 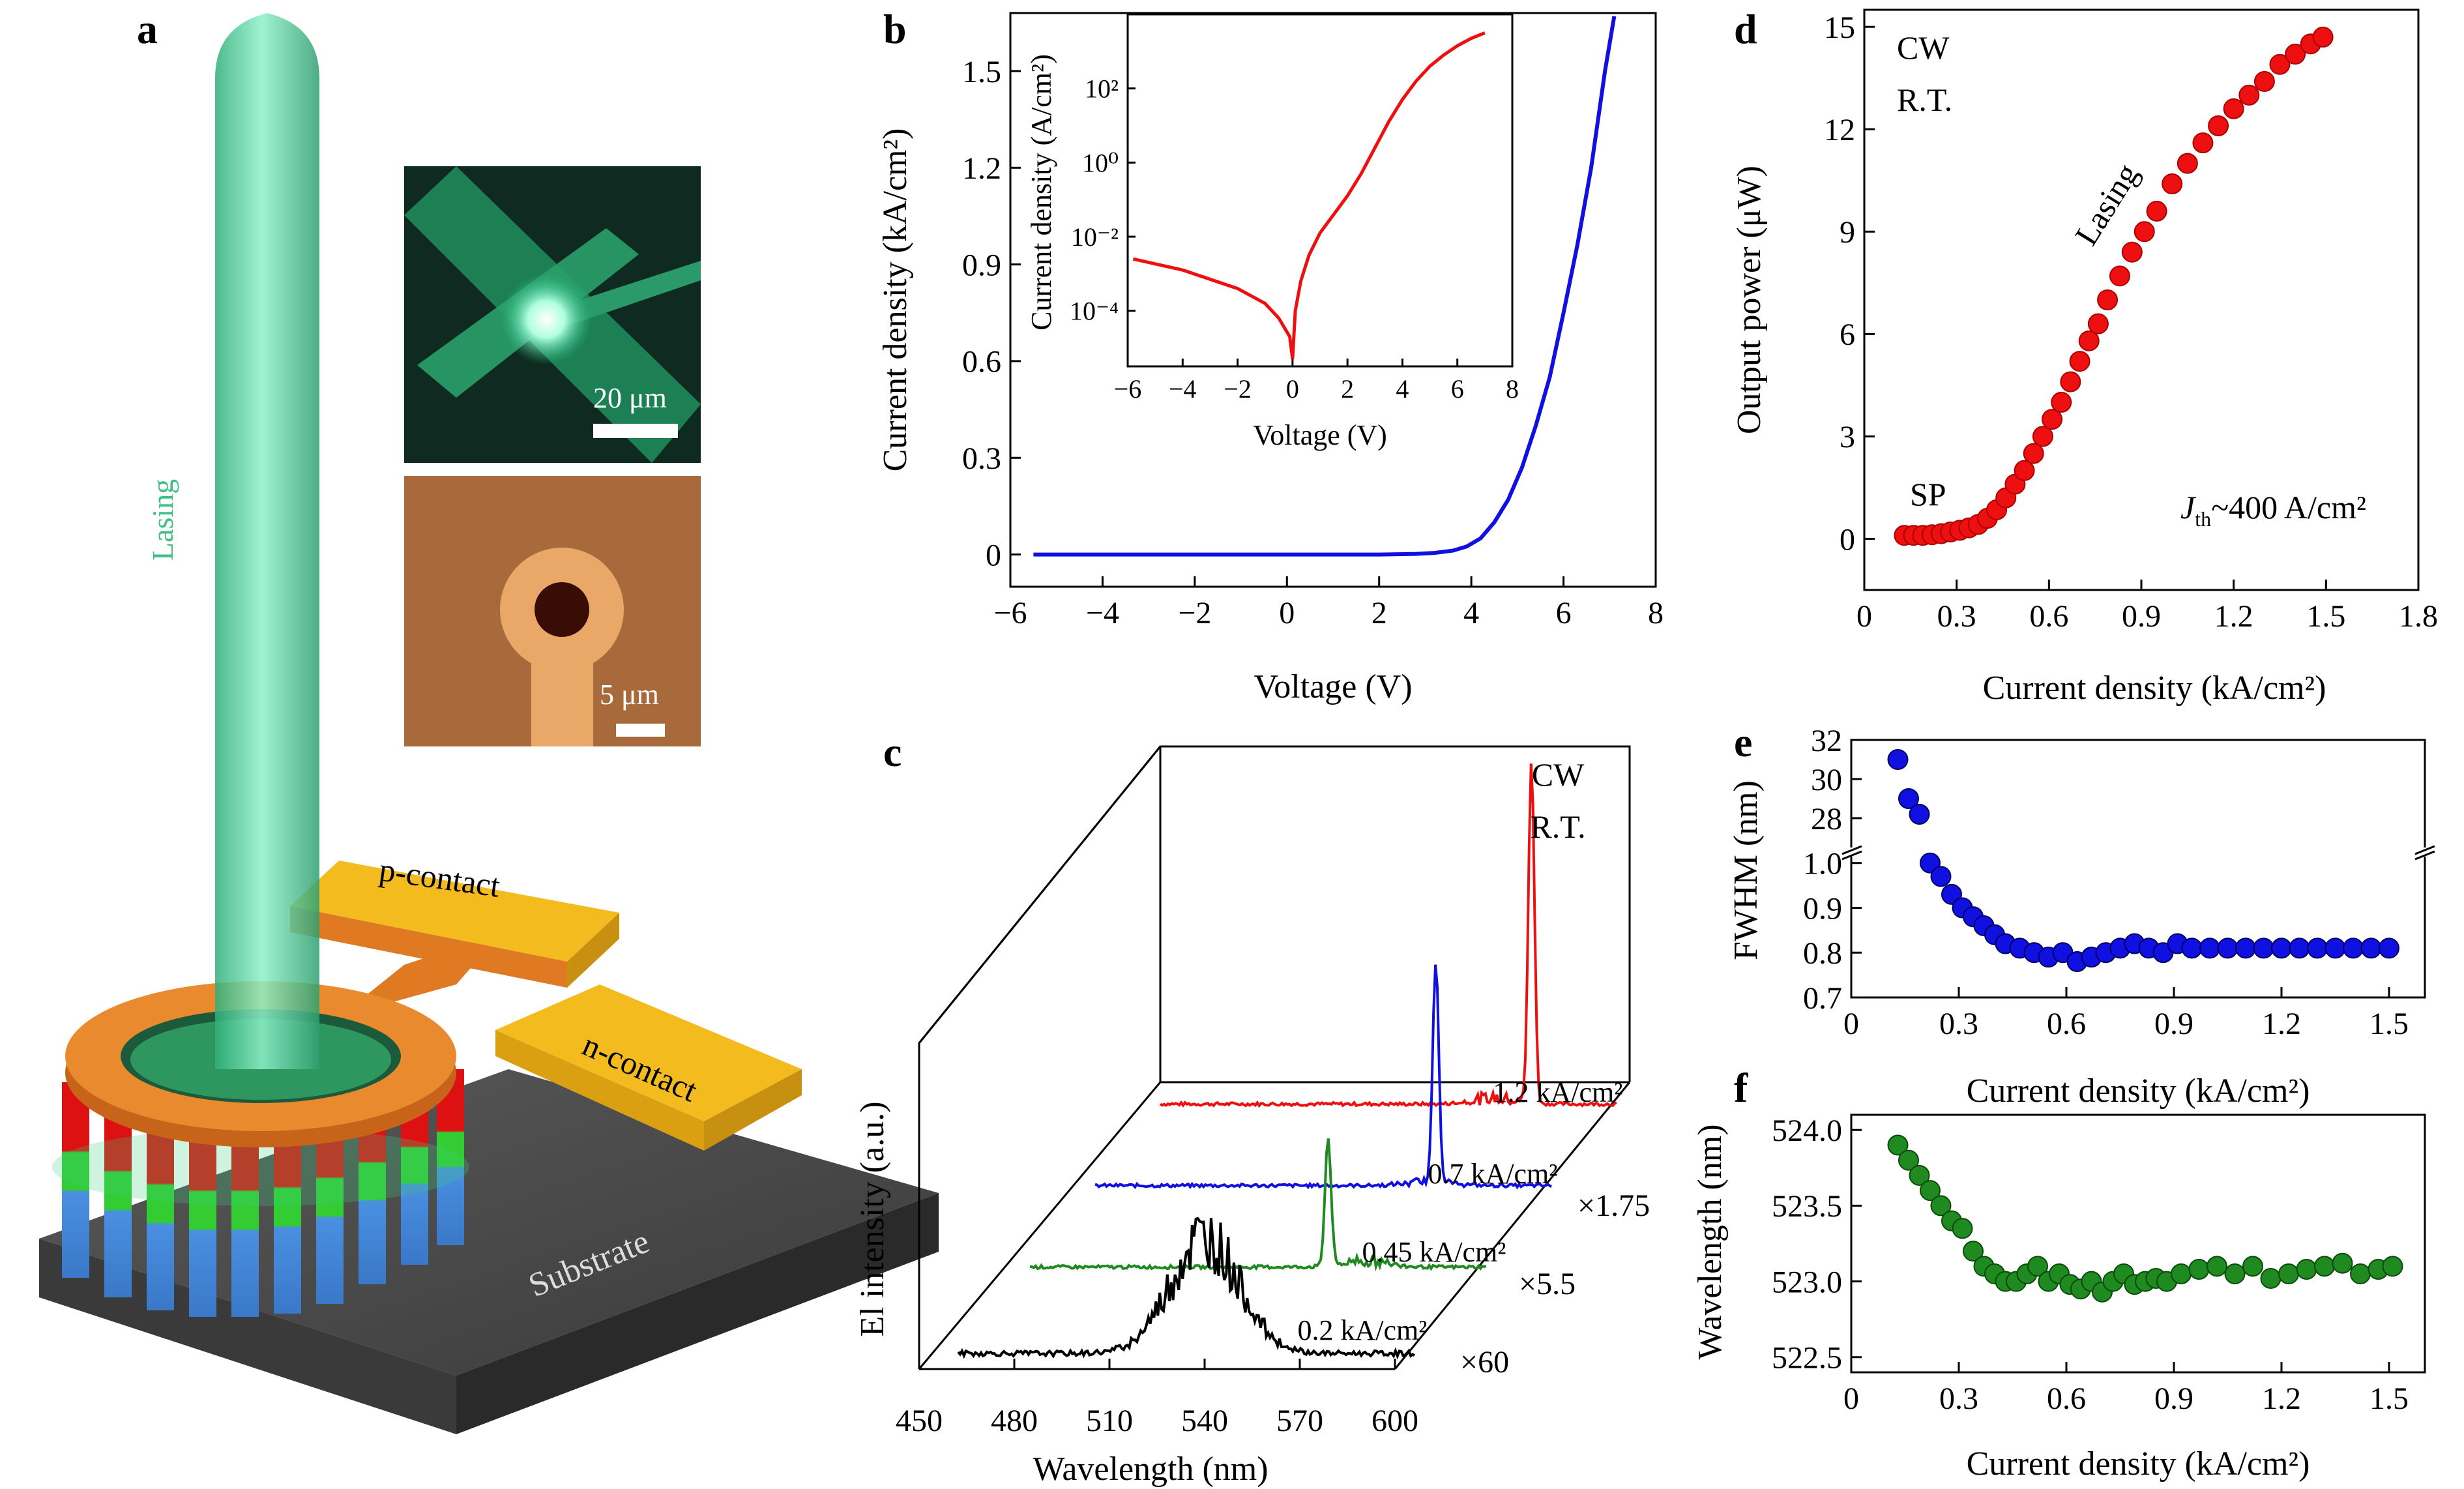 I want to click on panel-d-annotation-cw: CW, so click(x=1924, y=48).